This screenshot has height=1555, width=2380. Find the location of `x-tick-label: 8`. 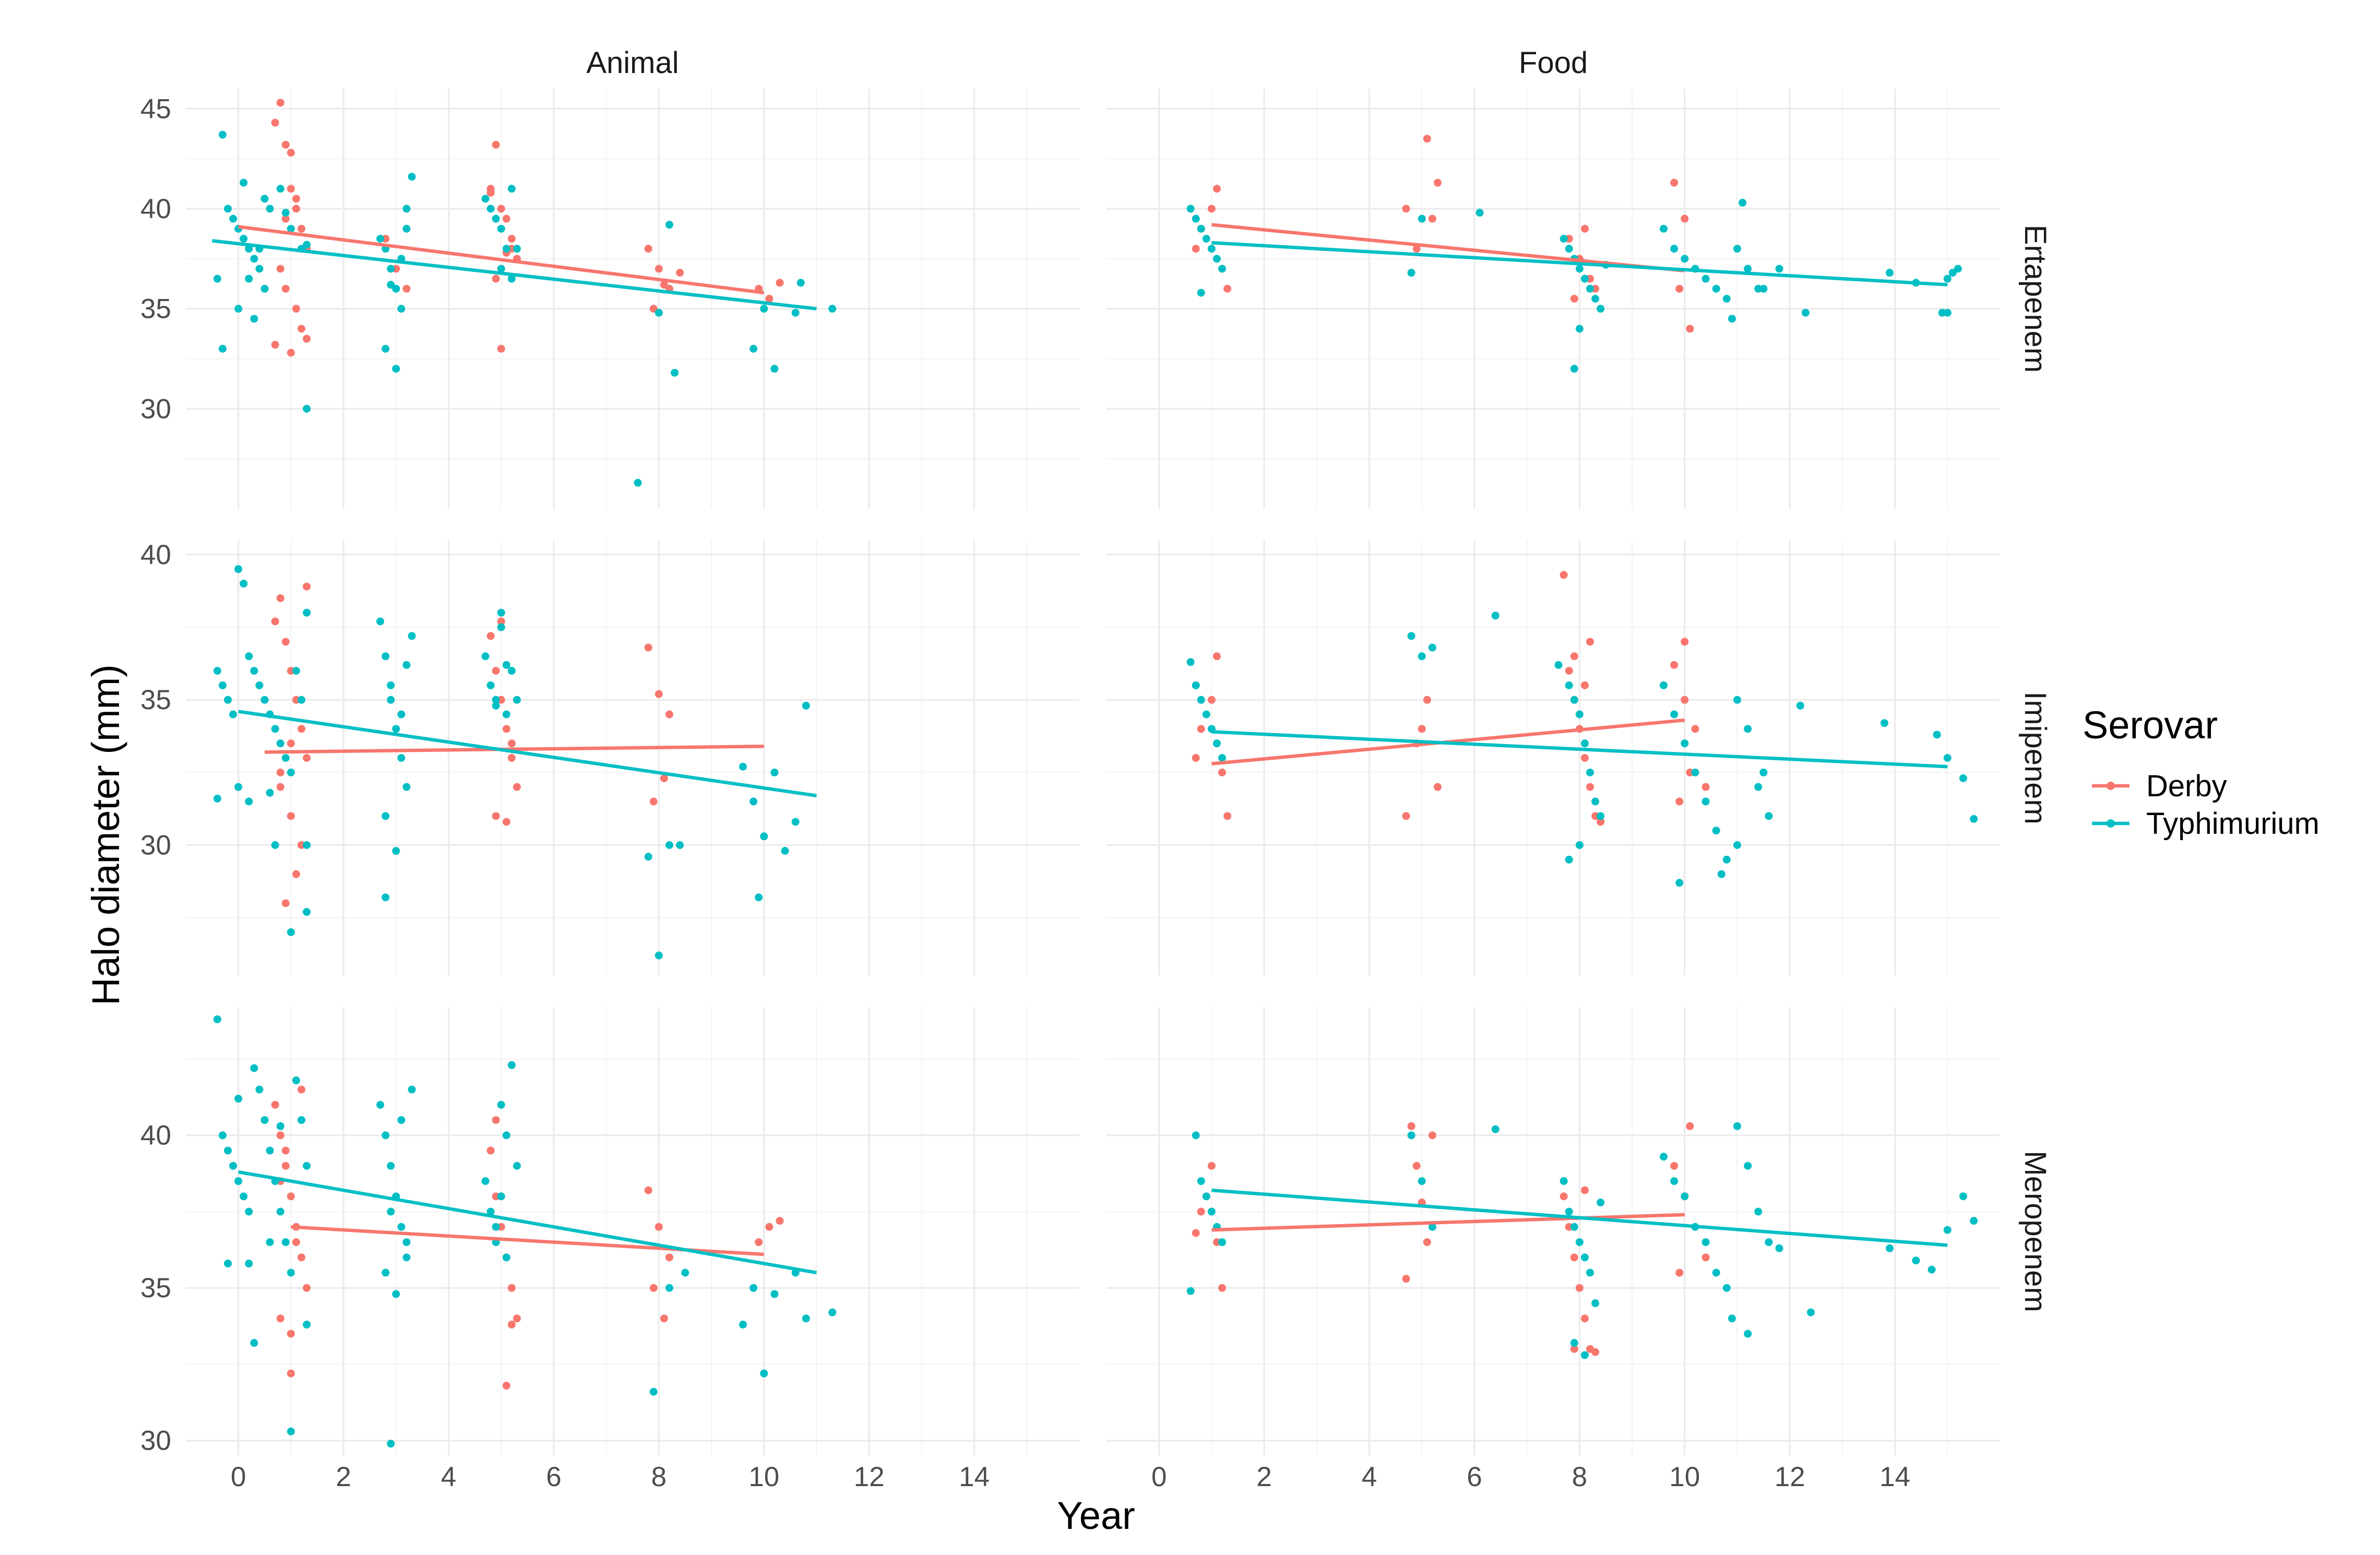

x-tick-label: 8 is located at coordinates (659, 1477).